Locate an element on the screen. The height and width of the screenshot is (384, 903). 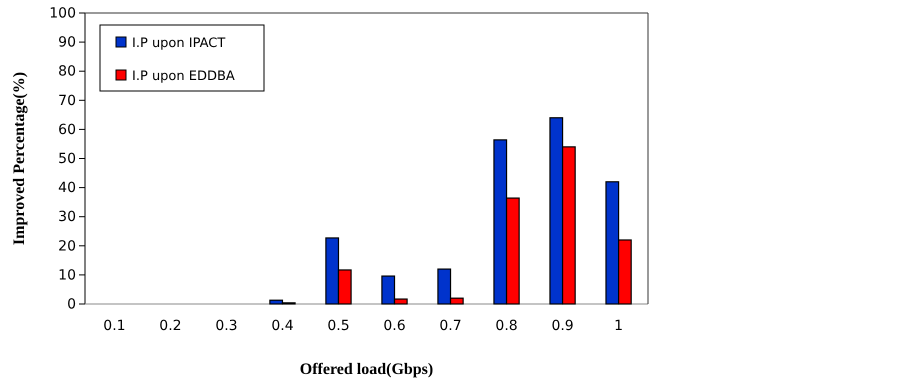
x-tick-label: 0.5 is located at coordinates (338, 326).